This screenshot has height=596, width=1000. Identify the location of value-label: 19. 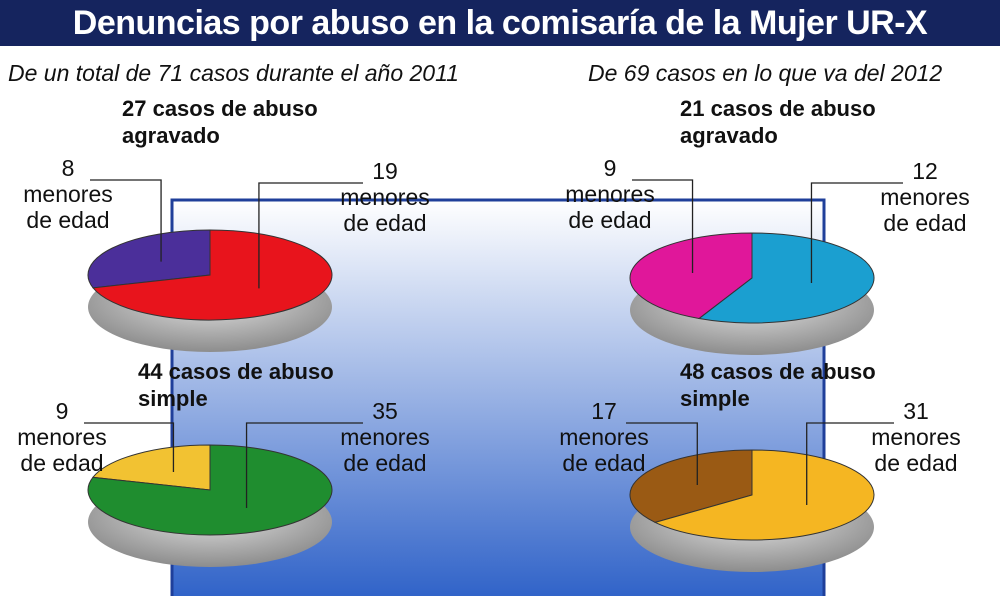
(385, 171).